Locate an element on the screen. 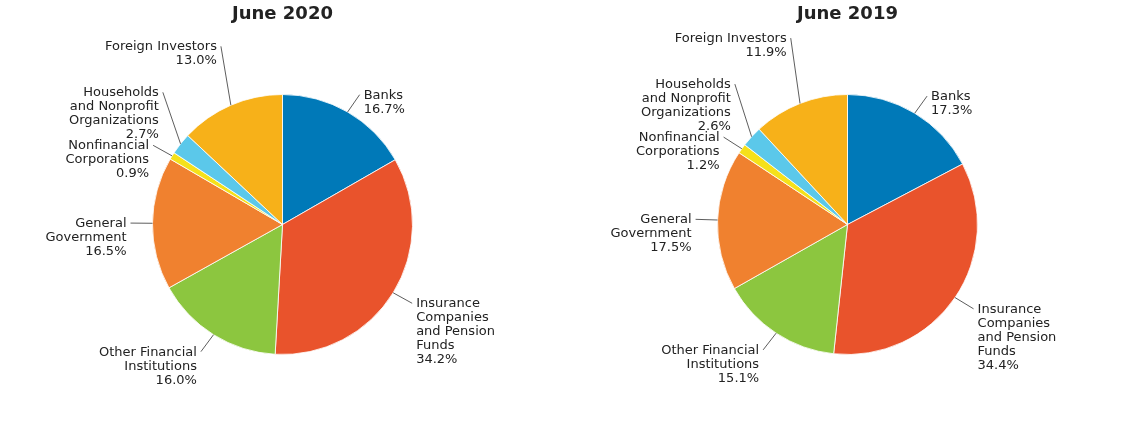 The height and width of the screenshot is (443, 1137). data-label: 13.0% is located at coordinates (196, 60).